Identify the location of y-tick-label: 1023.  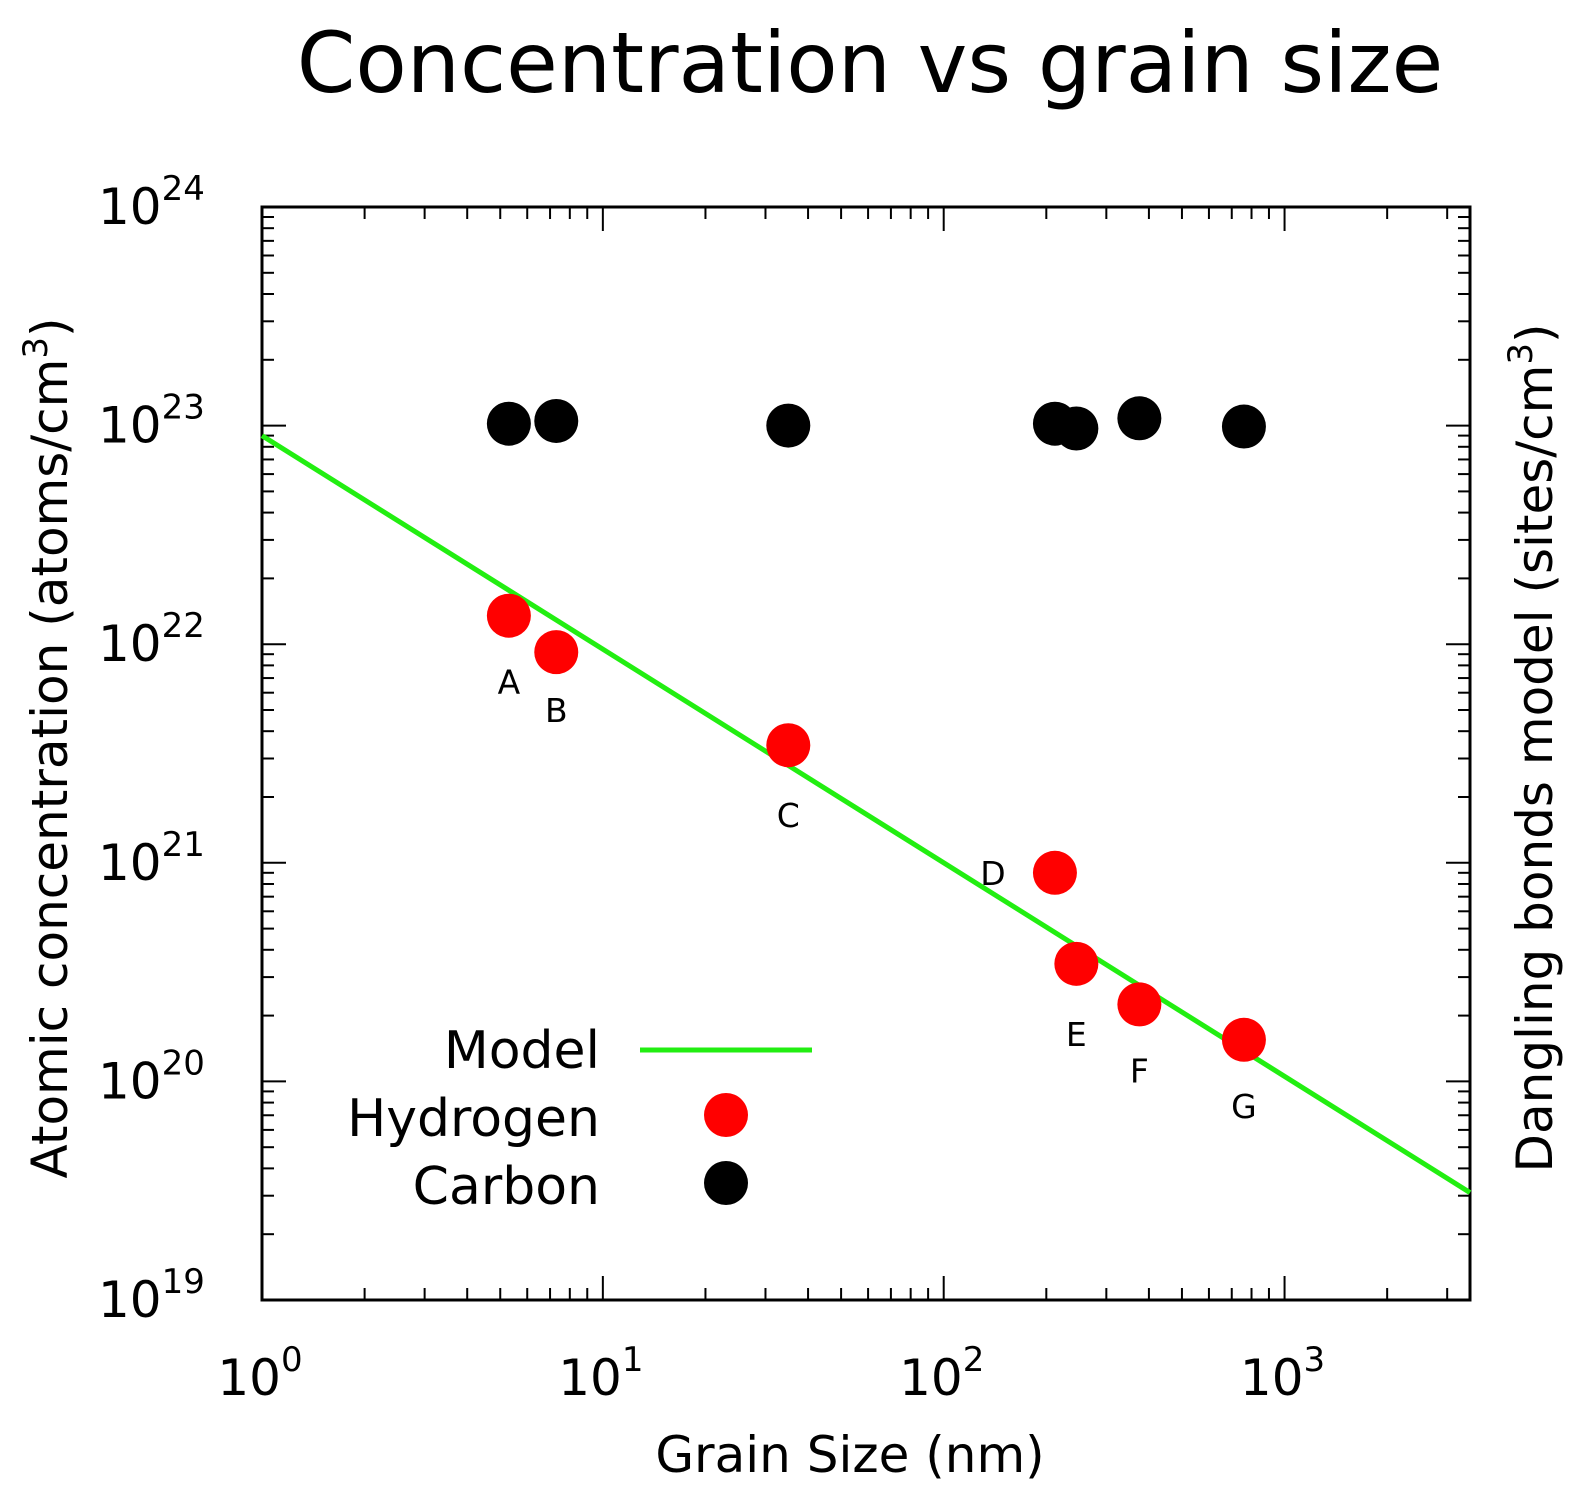
(151, 421).